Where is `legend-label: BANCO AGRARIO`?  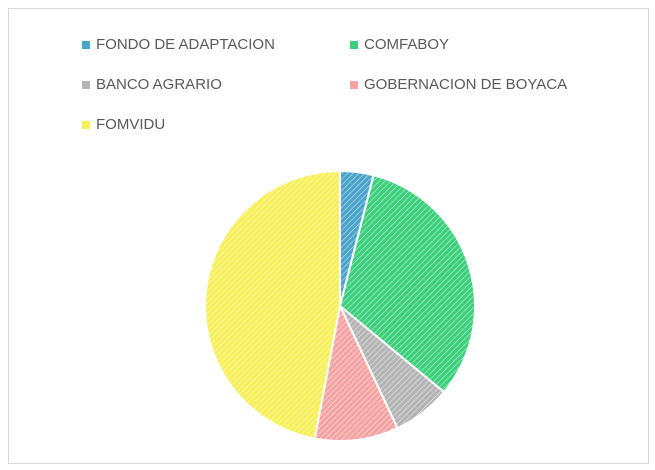
legend-label: BANCO AGRARIO is located at coordinates (159, 84).